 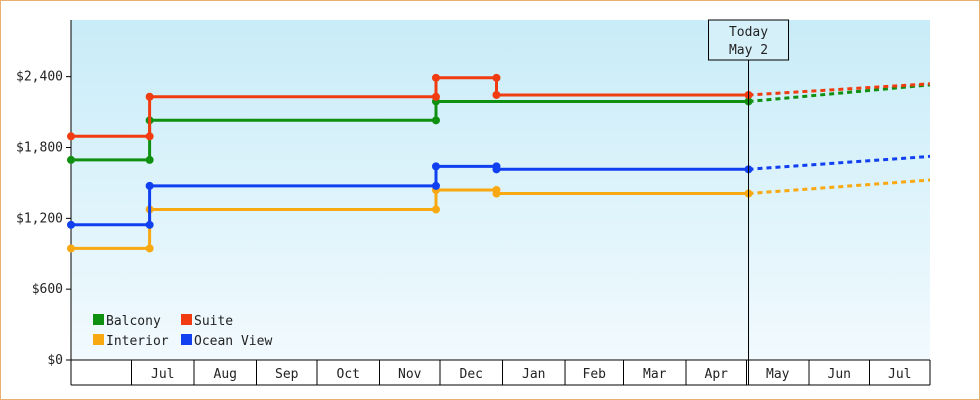 What do you see at coordinates (287, 374) in the screenshot?
I see `x-tick-label: Sep` at bounding box center [287, 374].